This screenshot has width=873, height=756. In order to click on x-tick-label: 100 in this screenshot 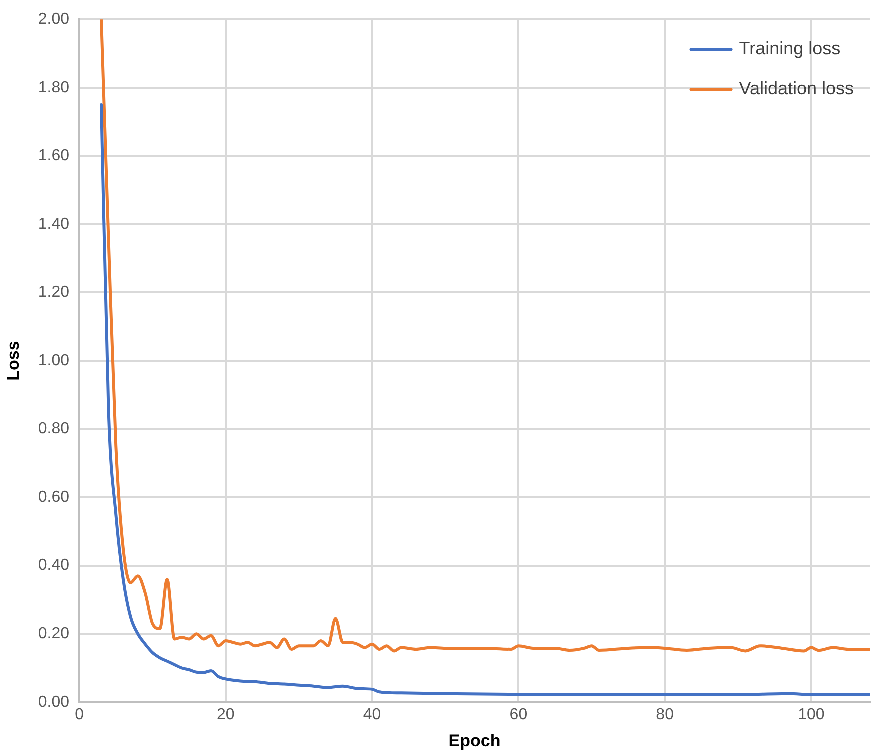, I will do `click(811, 715)`.